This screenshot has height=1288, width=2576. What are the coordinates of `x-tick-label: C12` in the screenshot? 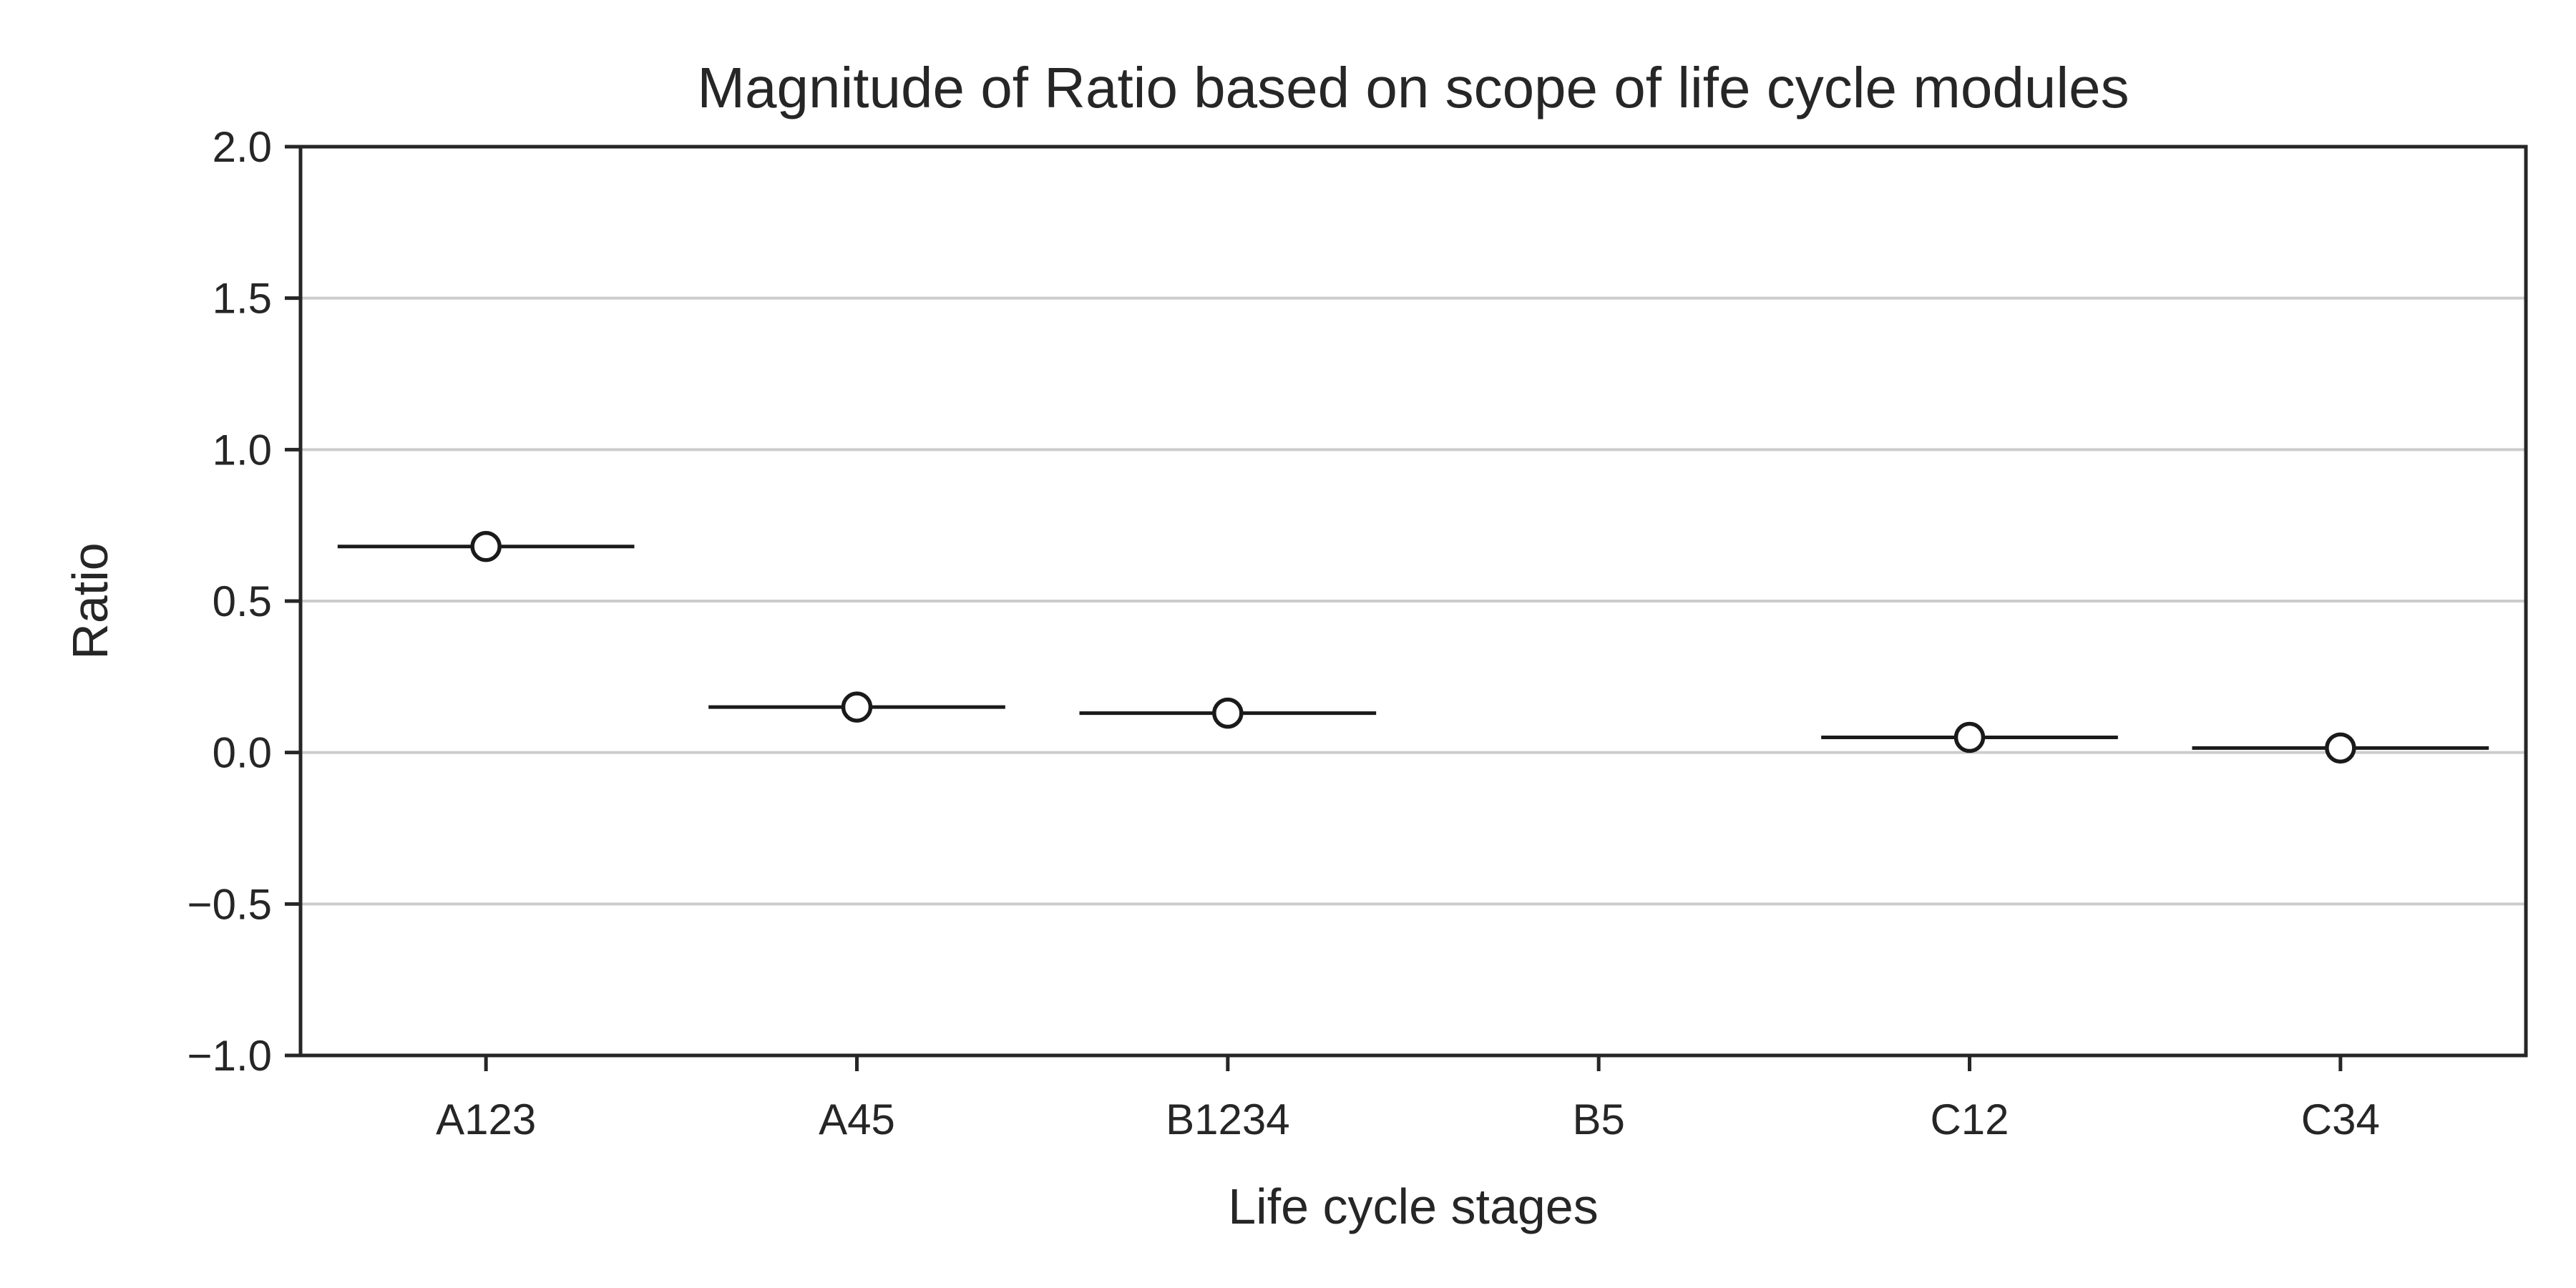 It's located at (1970, 1119).